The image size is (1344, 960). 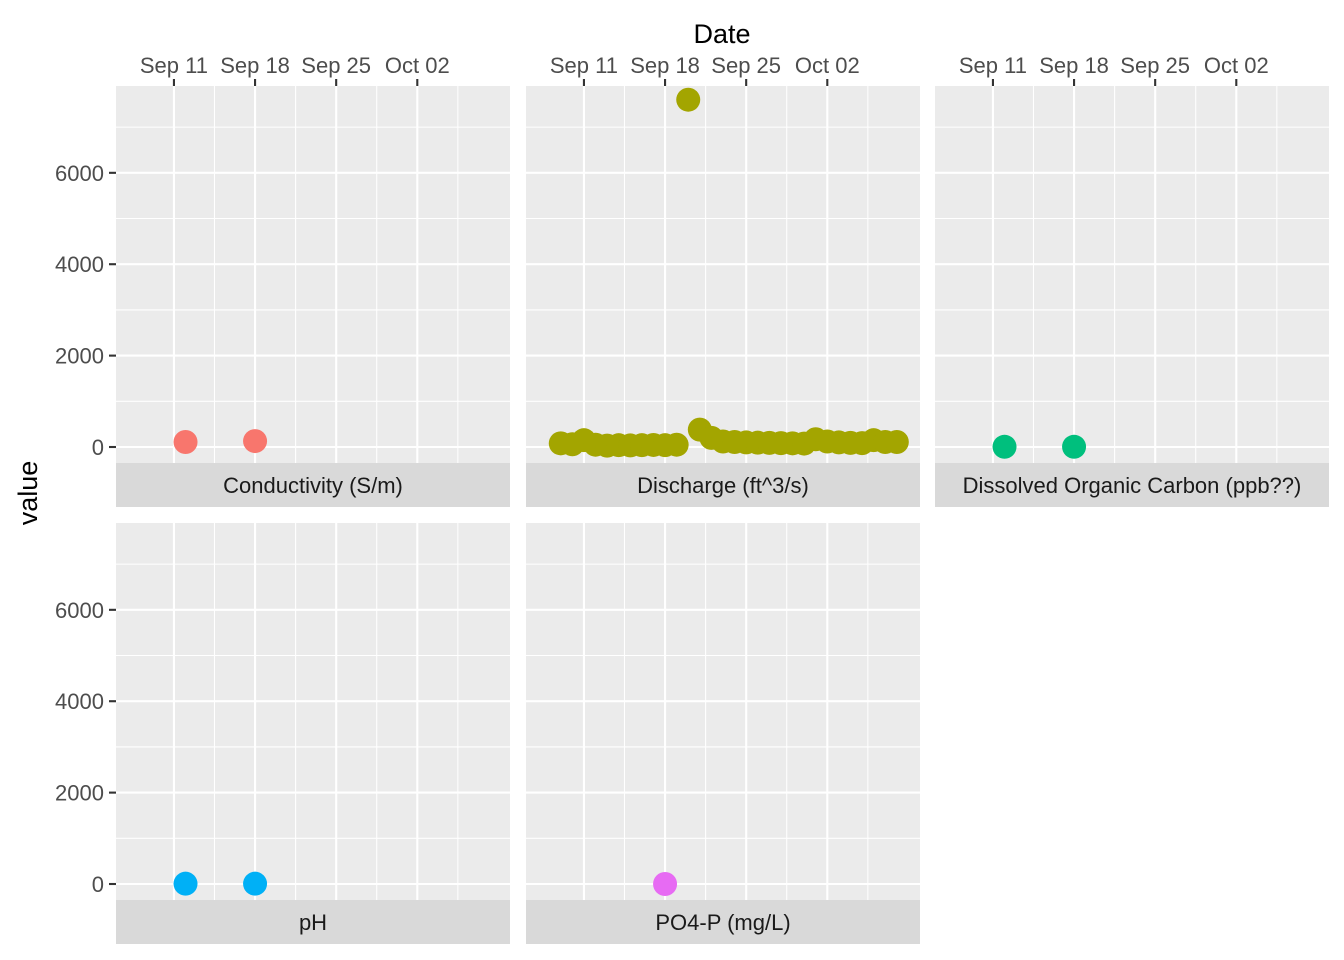 I want to click on facet-label-conductivity-s-m: Conductivity (S/m), so click(x=313, y=485).